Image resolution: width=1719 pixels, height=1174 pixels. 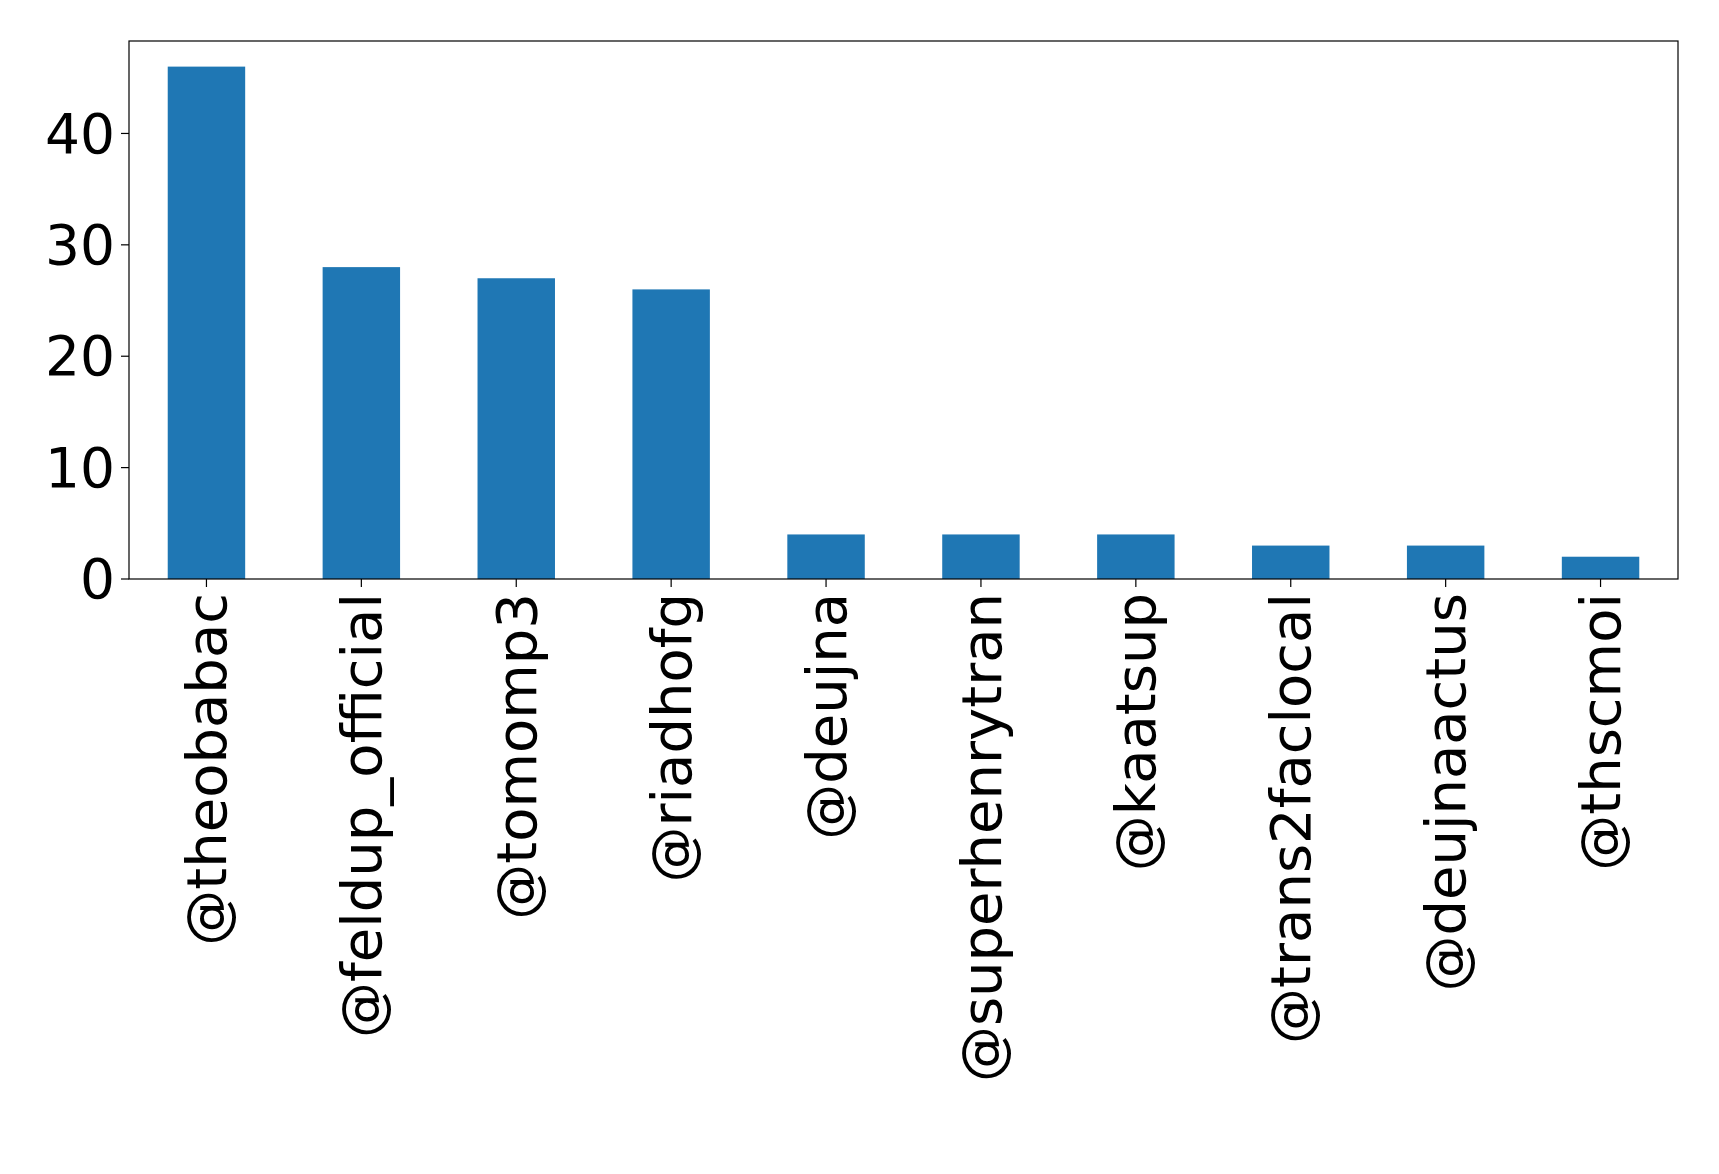 What do you see at coordinates (80, 467) in the screenshot?
I see `y-tick-label: 10` at bounding box center [80, 467].